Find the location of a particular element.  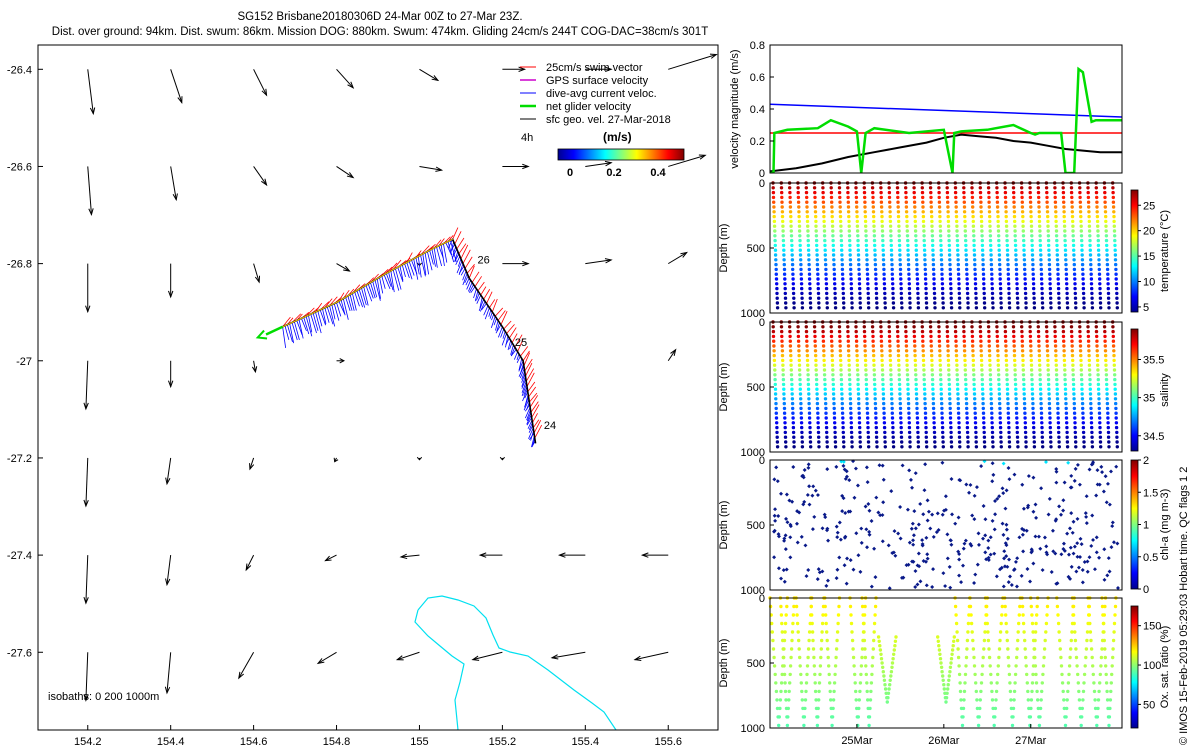

profile-ytick-label: 500 is located at coordinates (756, 526).